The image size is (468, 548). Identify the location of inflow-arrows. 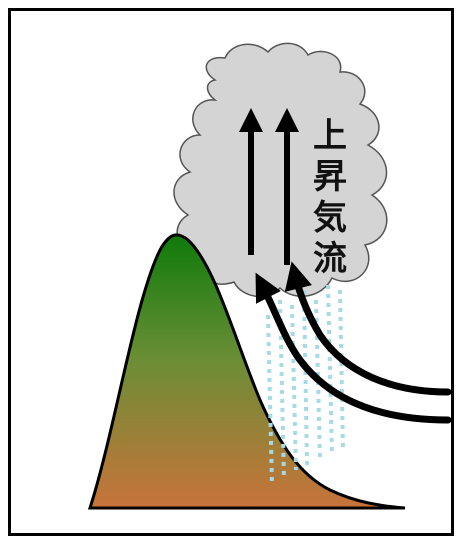
(353, 342).